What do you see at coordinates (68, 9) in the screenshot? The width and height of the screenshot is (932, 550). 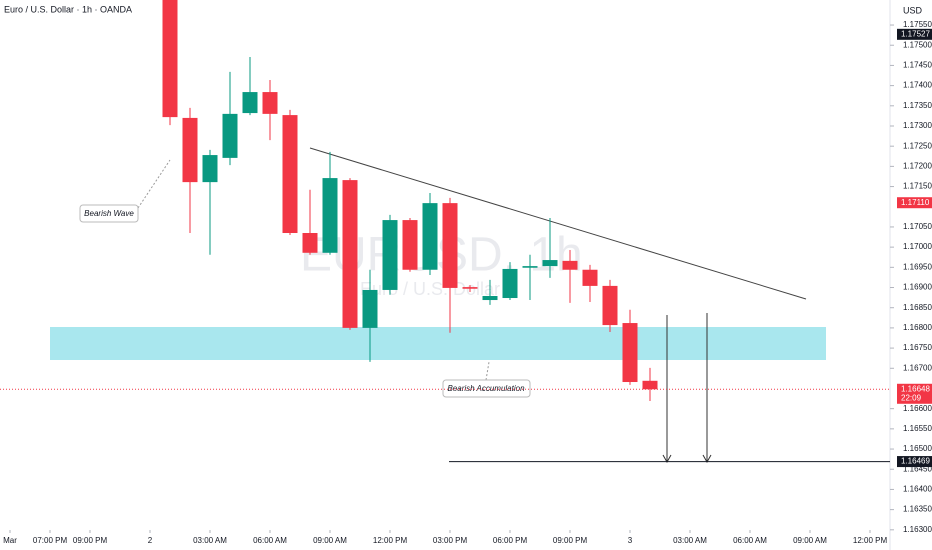 I see `chart-title: Euro / U.S. Dollar · 1h · OANDA` at bounding box center [68, 9].